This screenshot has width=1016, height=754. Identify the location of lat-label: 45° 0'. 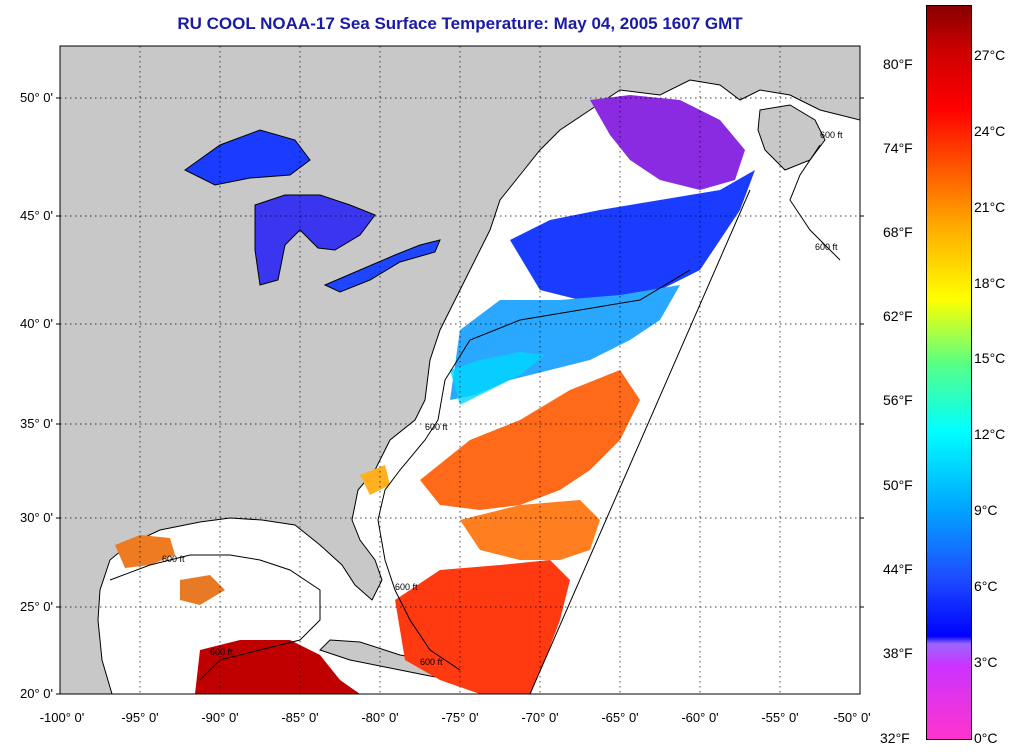
(36, 215).